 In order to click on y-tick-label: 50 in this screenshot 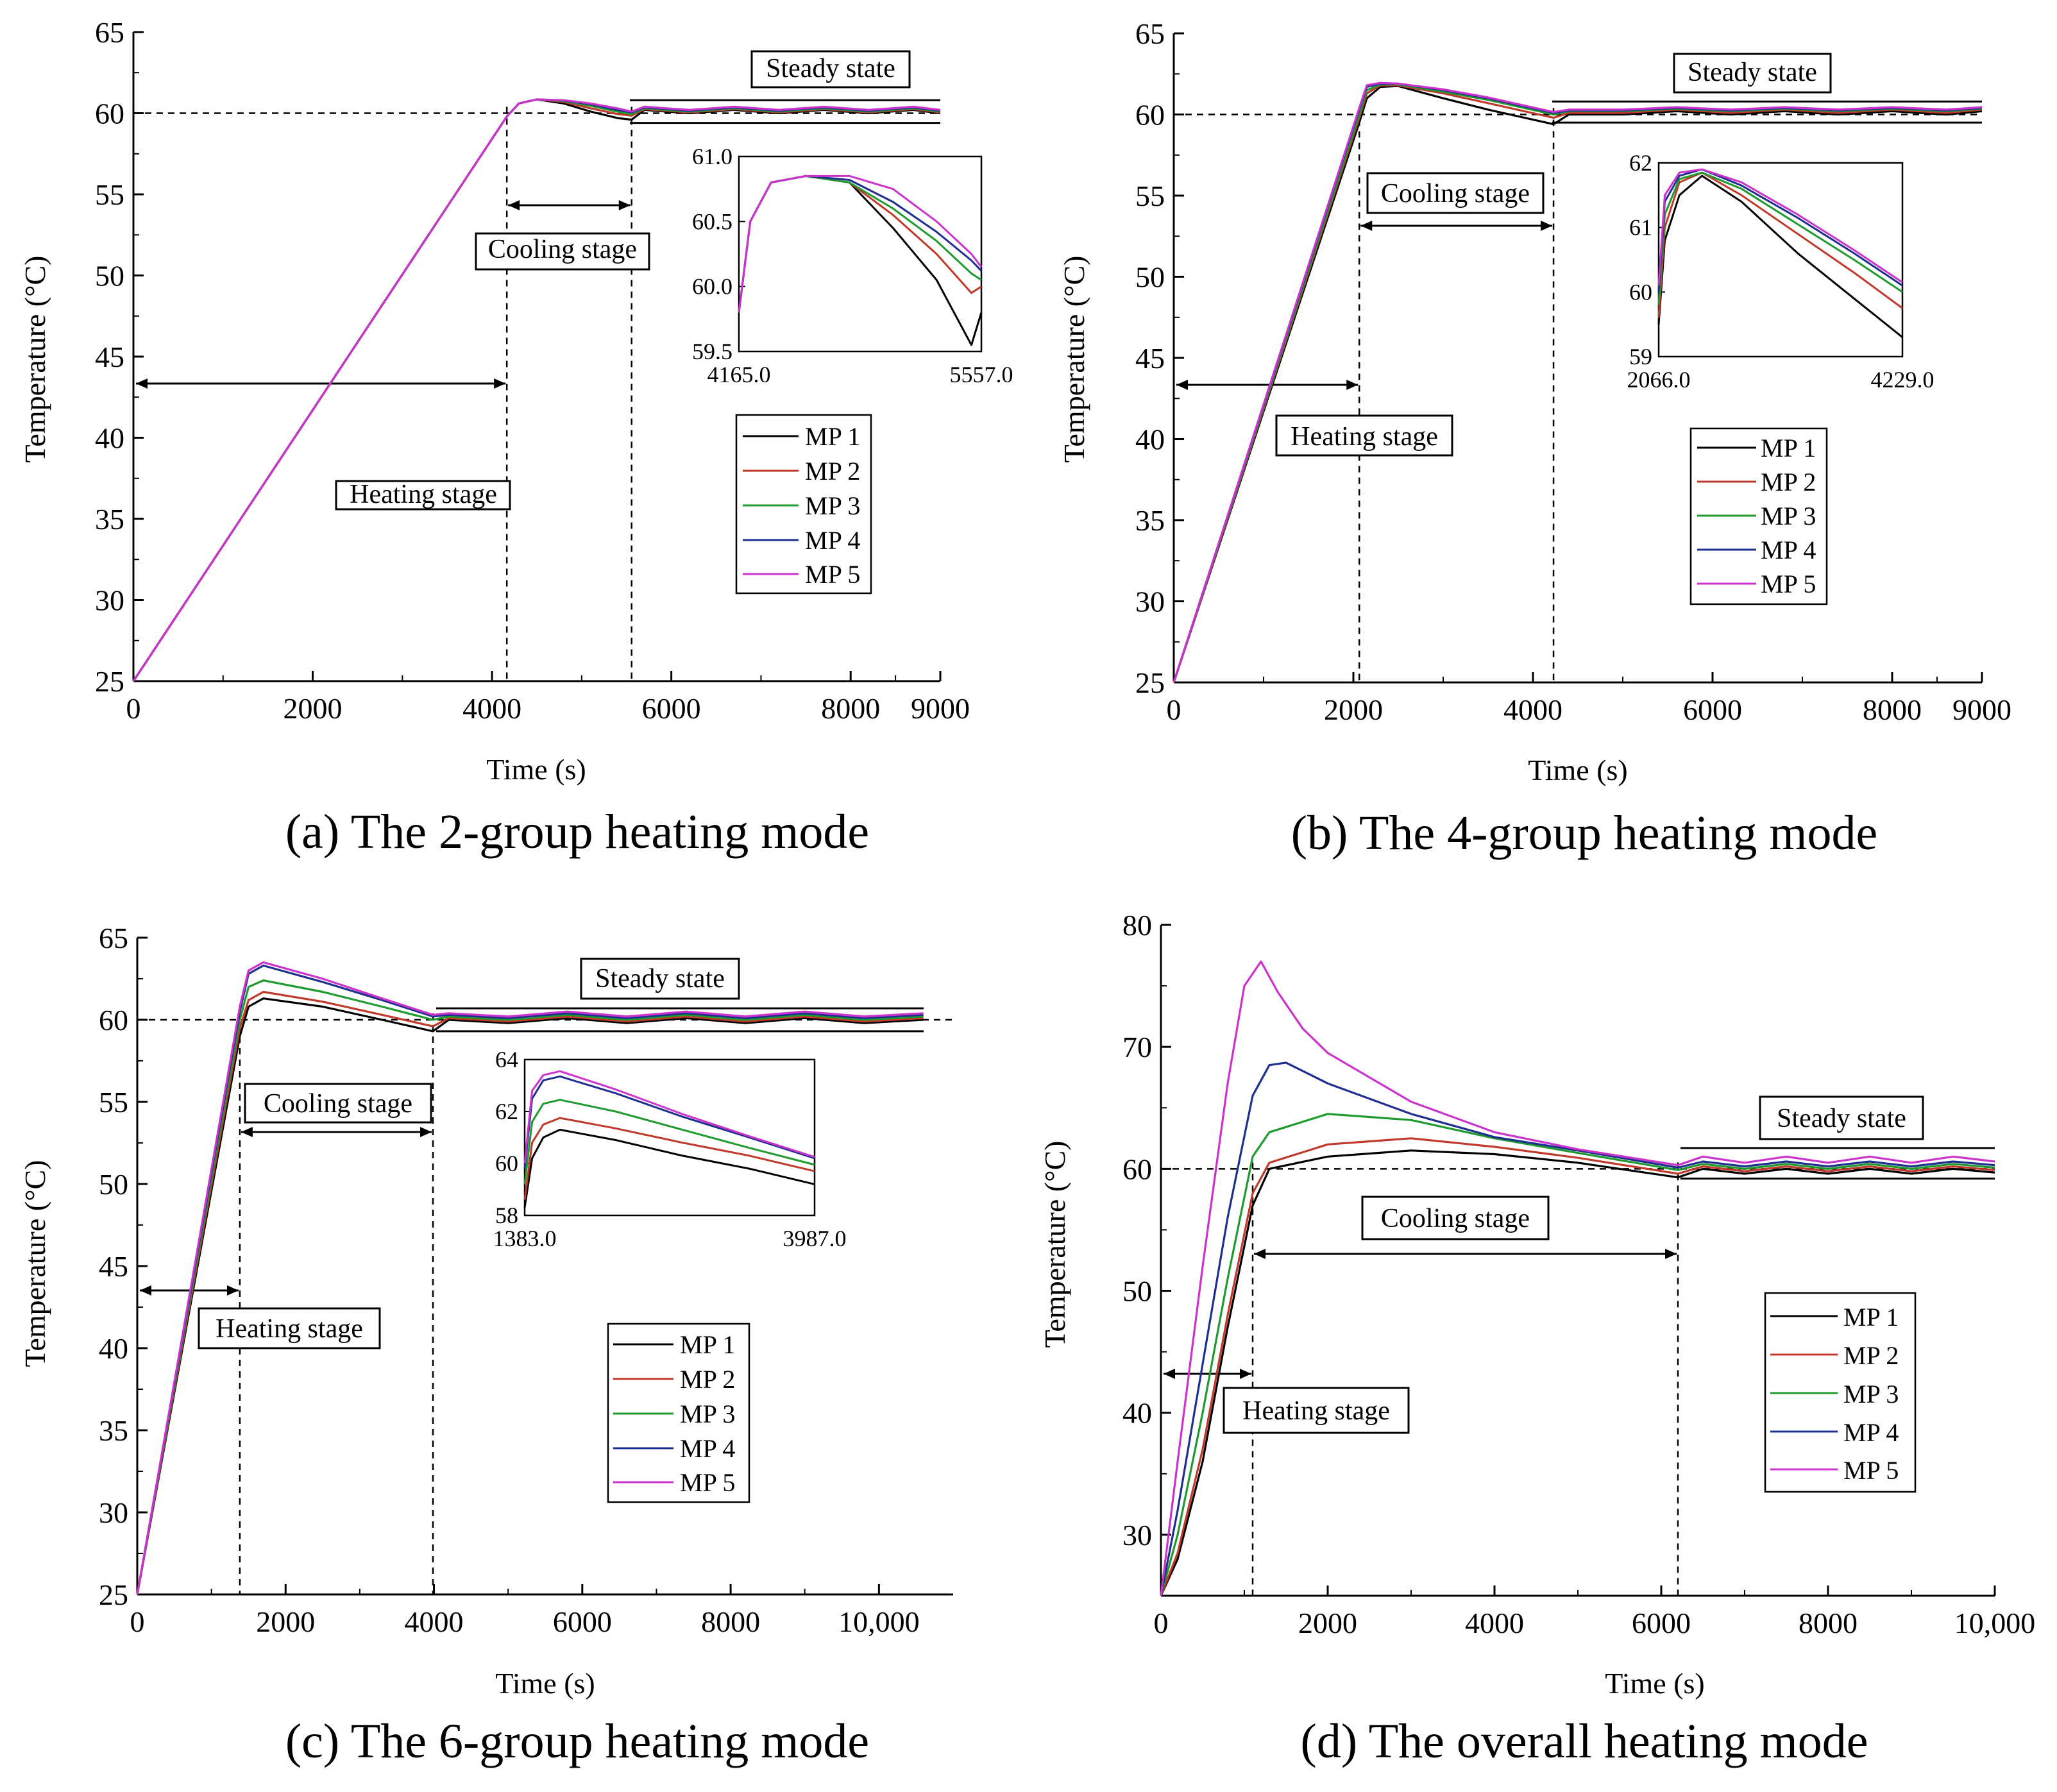, I will do `click(113, 1184)`.